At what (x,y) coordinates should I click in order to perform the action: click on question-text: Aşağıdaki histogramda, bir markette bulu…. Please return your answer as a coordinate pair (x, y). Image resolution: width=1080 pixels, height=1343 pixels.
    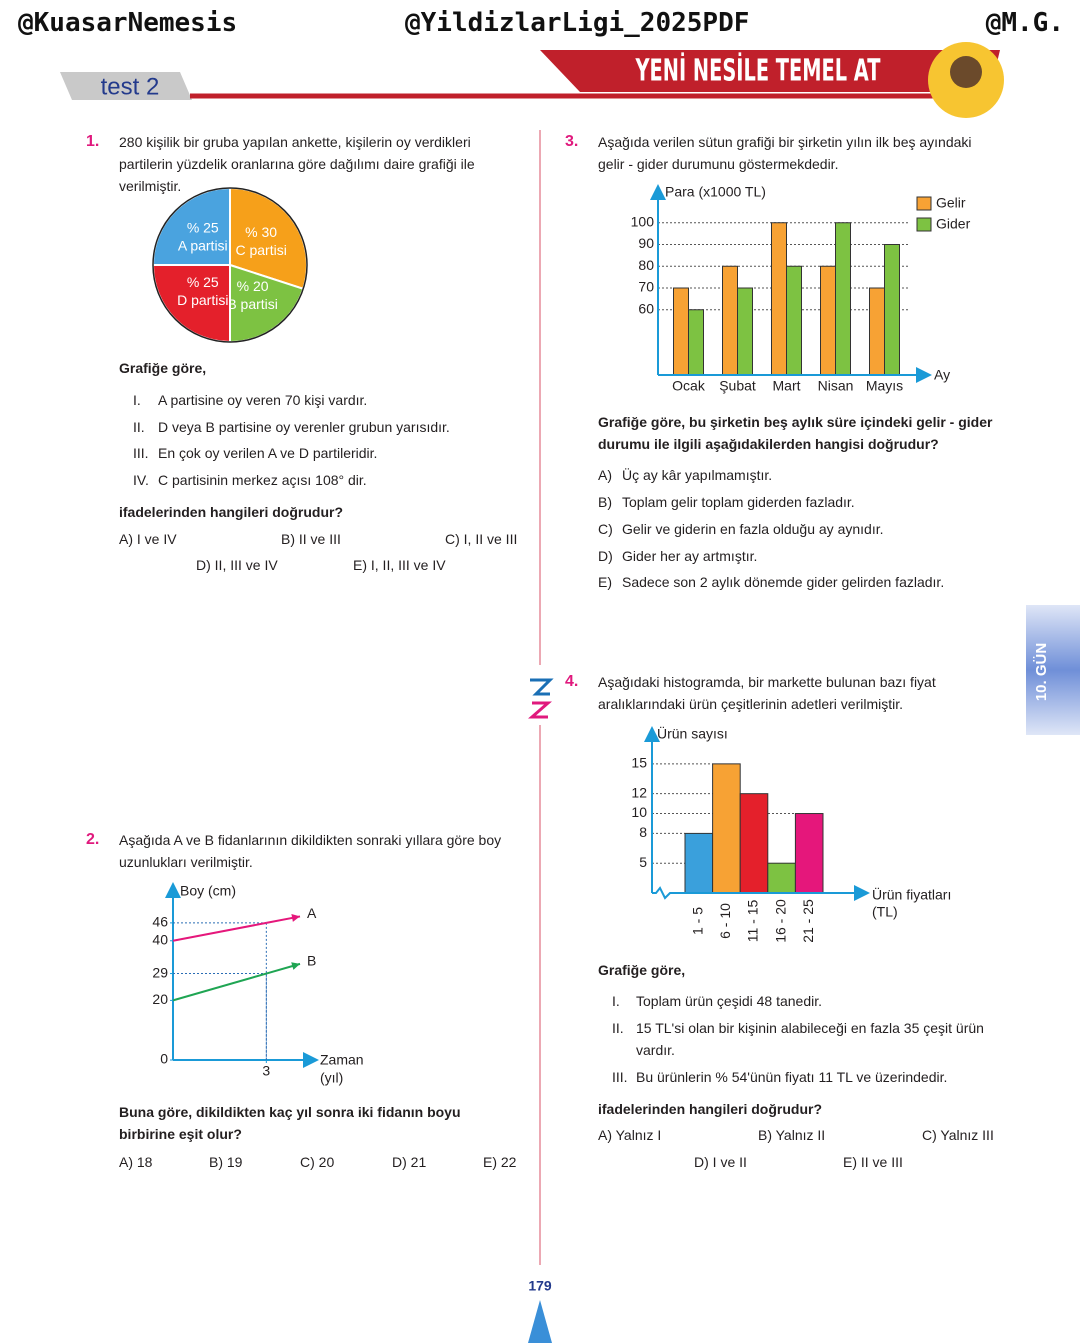
    Looking at the image, I should click on (767, 693).